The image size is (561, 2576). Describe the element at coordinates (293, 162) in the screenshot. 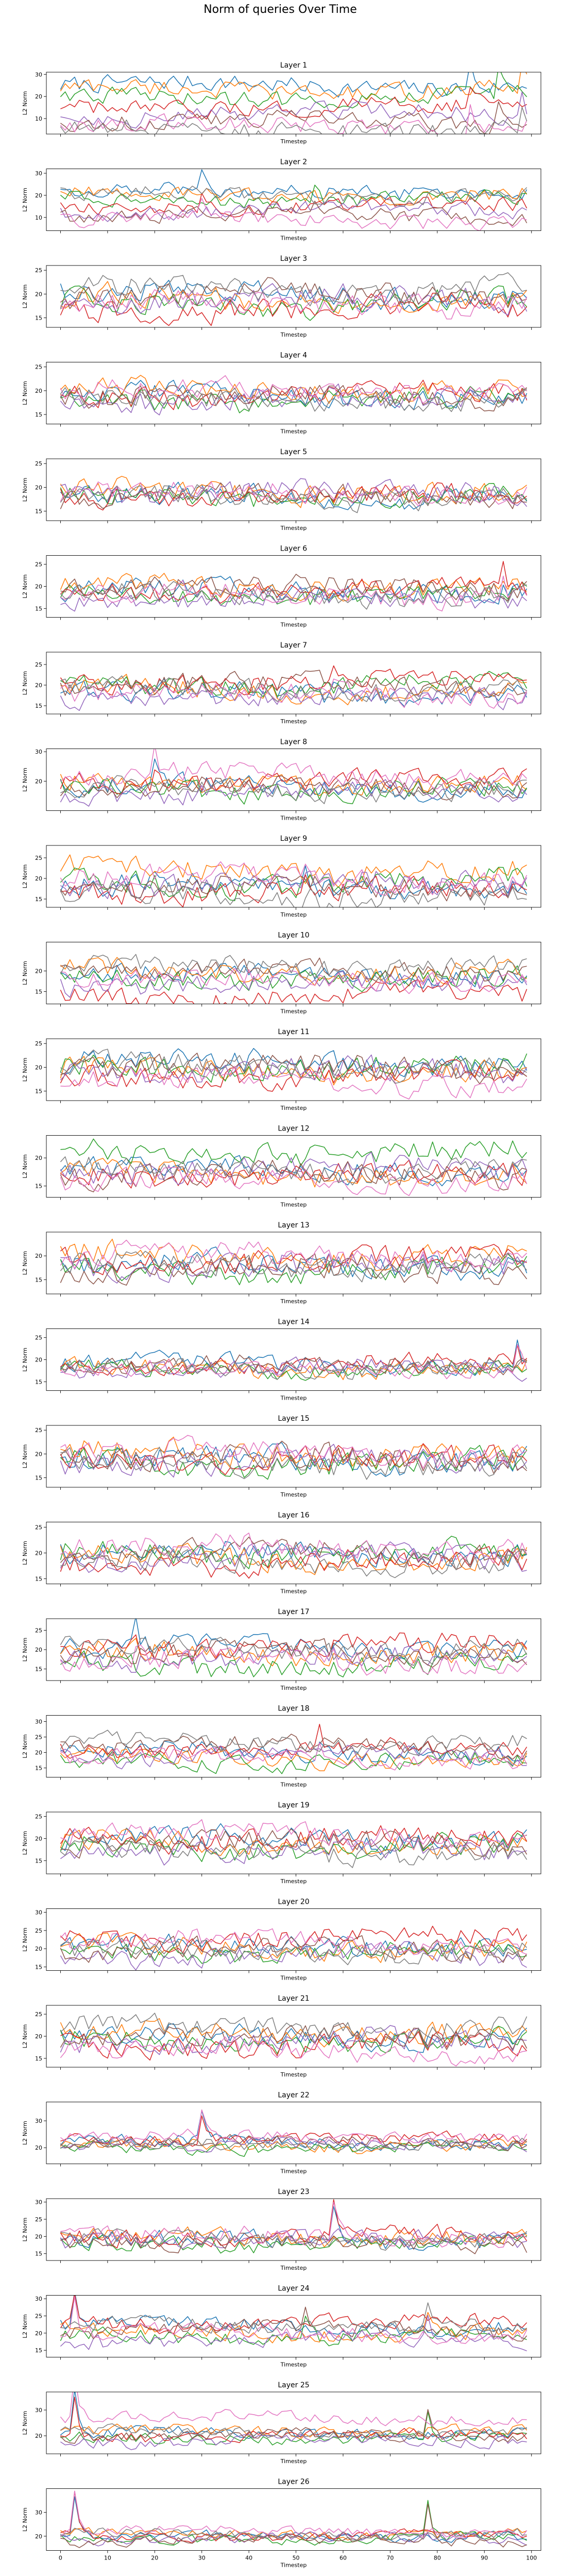

I see `panel-title: Layer 2` at that location.